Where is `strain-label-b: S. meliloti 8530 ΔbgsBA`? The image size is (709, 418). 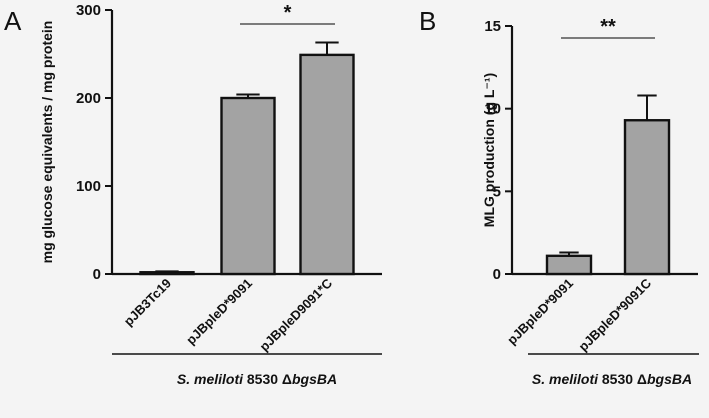 strain-label-b: S. meliloti 8530 ΔbgsBA is located at coordinates (612, 379).